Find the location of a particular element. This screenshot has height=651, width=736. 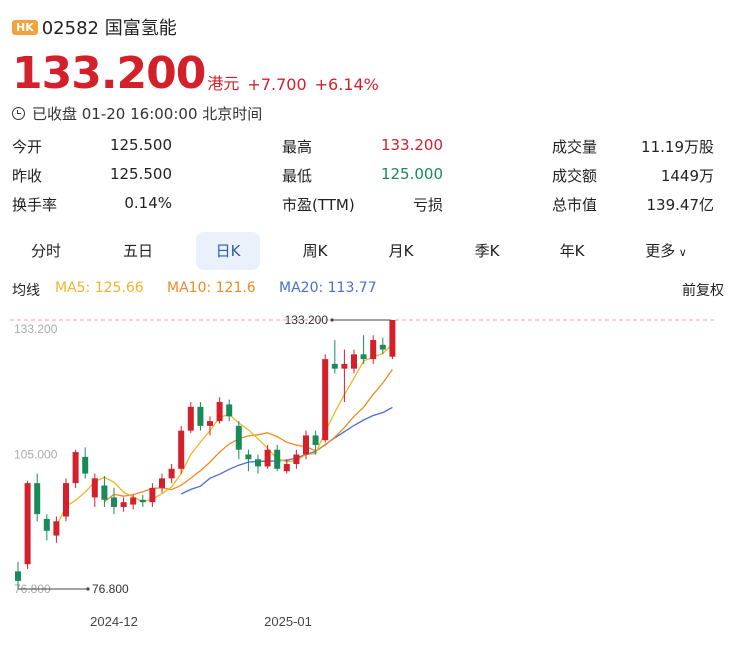

max-marker-dot is located at coordinates (332, 320).